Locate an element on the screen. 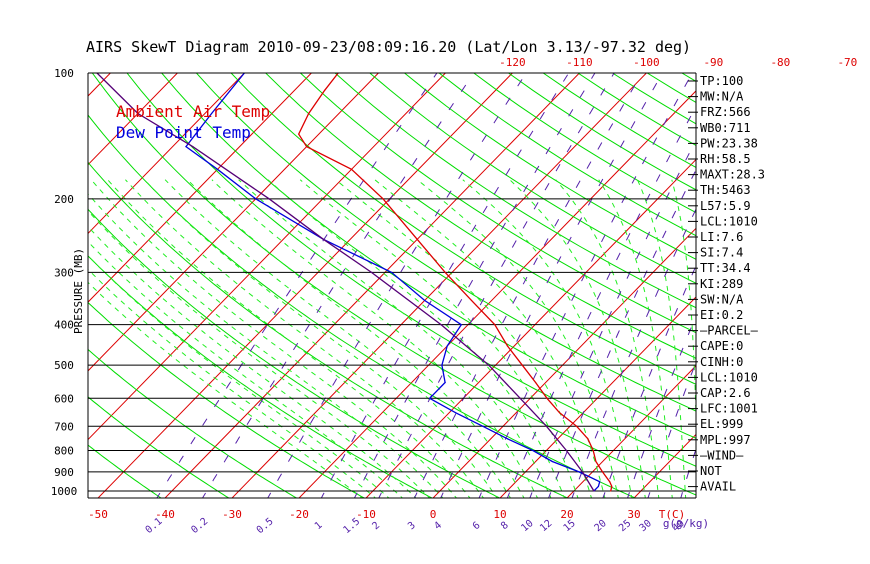  pressure-tick-label: 1000 is located at coordinates (64, 491).